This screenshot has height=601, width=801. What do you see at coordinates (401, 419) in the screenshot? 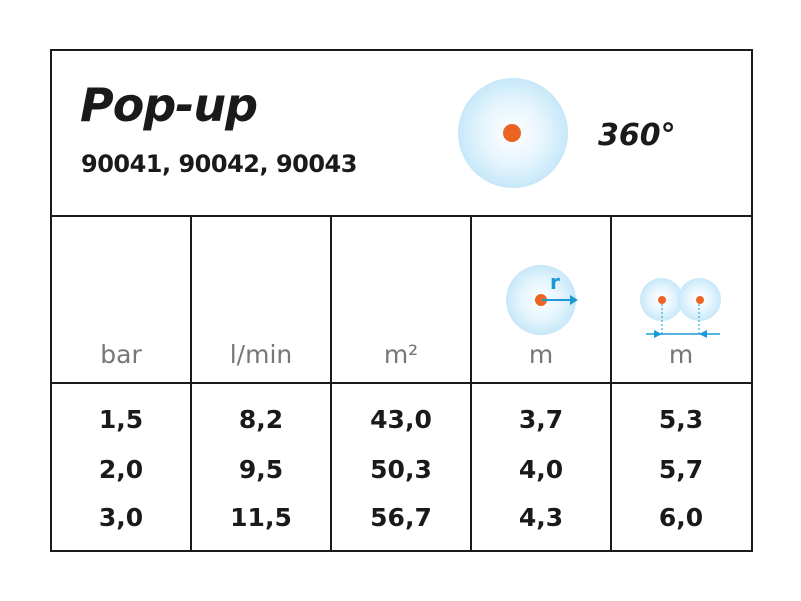
I see `cell: 43,0` at bounding box center [401, 419].